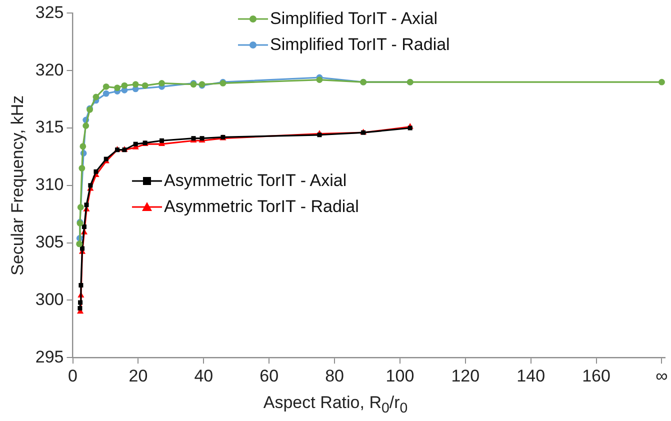 The width and height of the screenshot is (671, 421). I want to click on y-tick-label: 295, so click(49, 356).